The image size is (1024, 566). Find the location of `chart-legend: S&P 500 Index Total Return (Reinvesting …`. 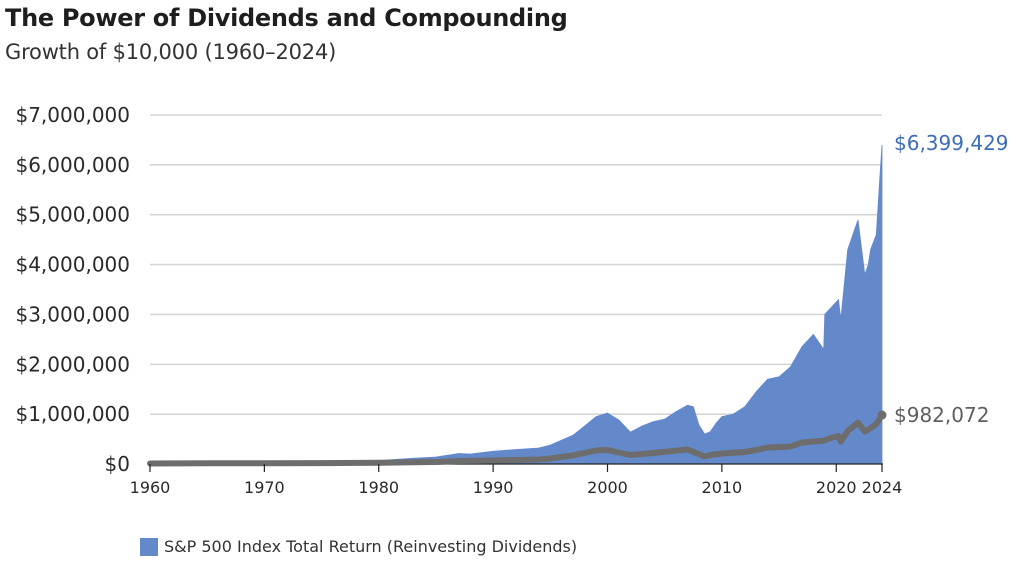

chart-legend: S&P 500 Index Total Return (Reinvesting … is located at coordinates (358, 546).